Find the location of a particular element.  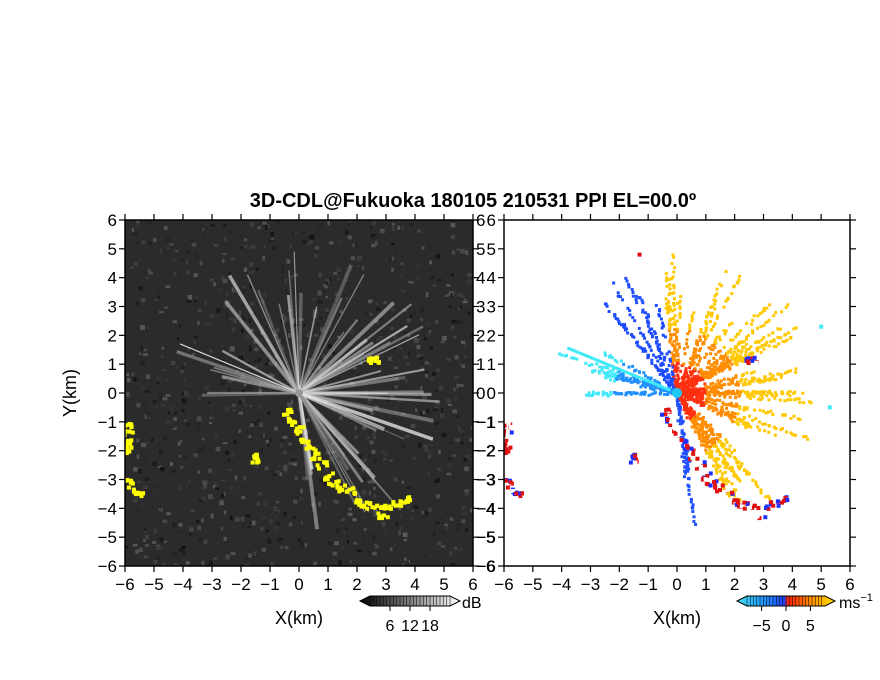

velocity-echo-pixel is located at coordinates (505, 432).